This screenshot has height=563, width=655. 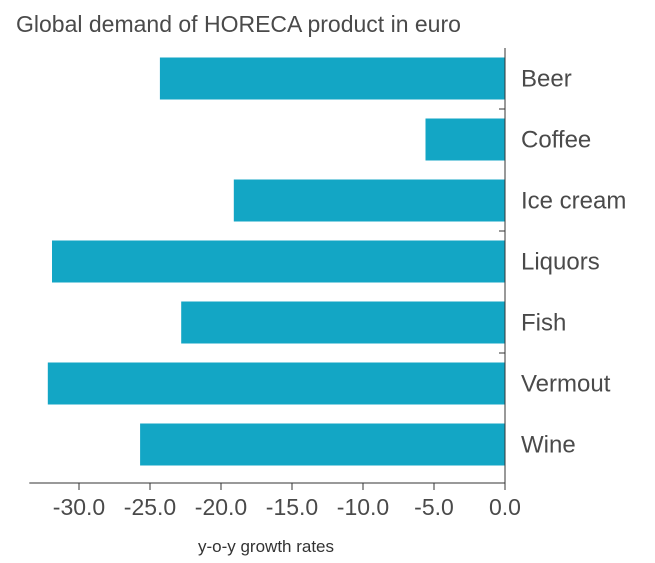 What do you see at coordinates (573, 201) in the screenshot?
I see `category-label-ice-cream: Ice cream` at bounding box center [573, 201].